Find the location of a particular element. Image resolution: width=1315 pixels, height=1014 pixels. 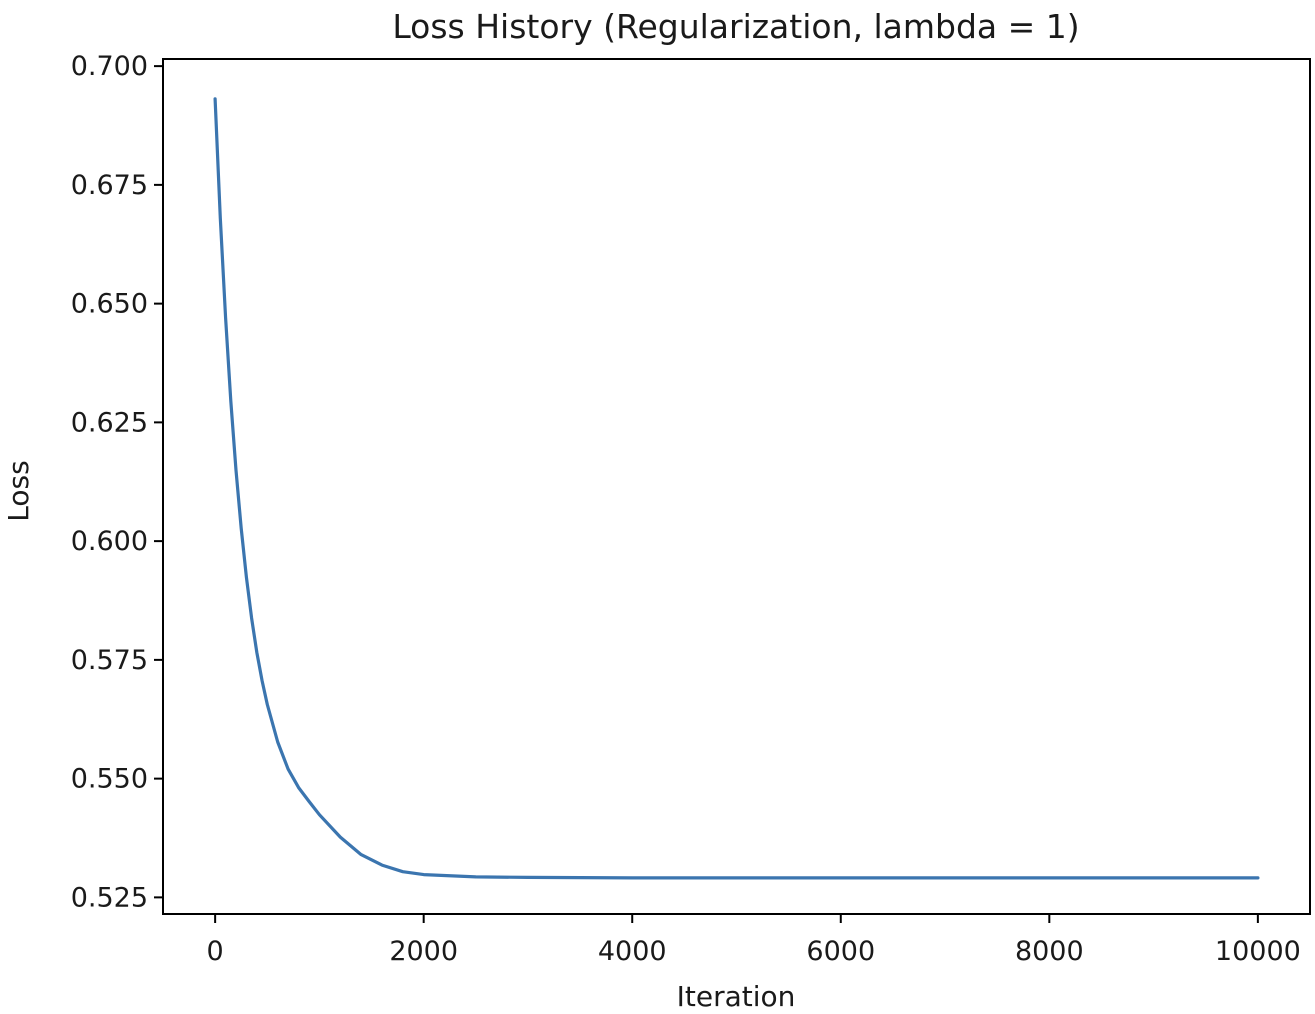

x-tick-label: 4000 is located at coordinates (632, 951).